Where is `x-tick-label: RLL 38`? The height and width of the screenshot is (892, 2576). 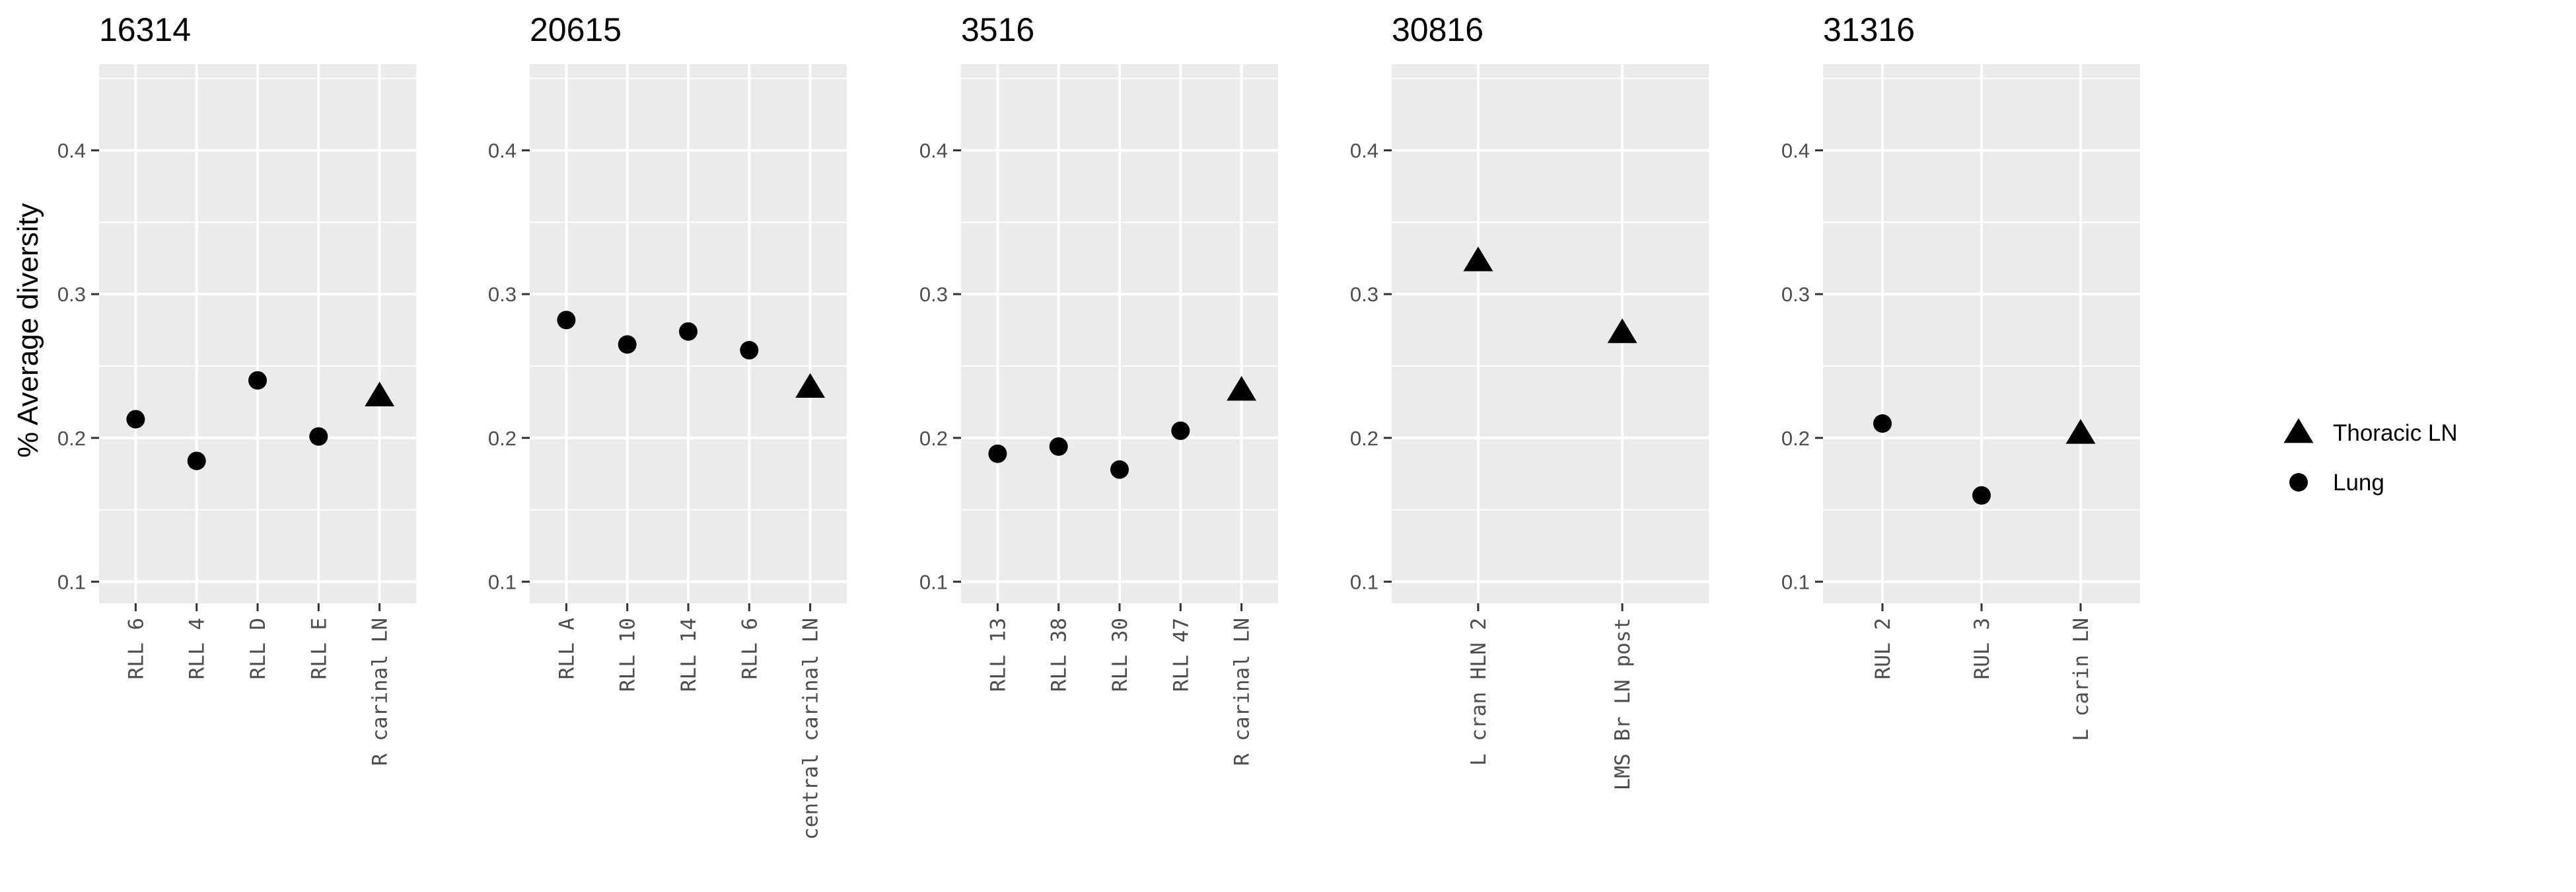
x-tick-label: RLL 38 is located at coordinates (1059, 655).